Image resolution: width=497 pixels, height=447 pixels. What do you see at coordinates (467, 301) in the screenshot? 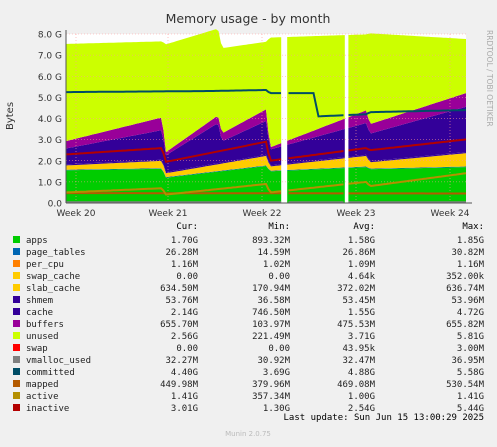
I see `legend-max: 53.96M` at bounding box center [467, 301].